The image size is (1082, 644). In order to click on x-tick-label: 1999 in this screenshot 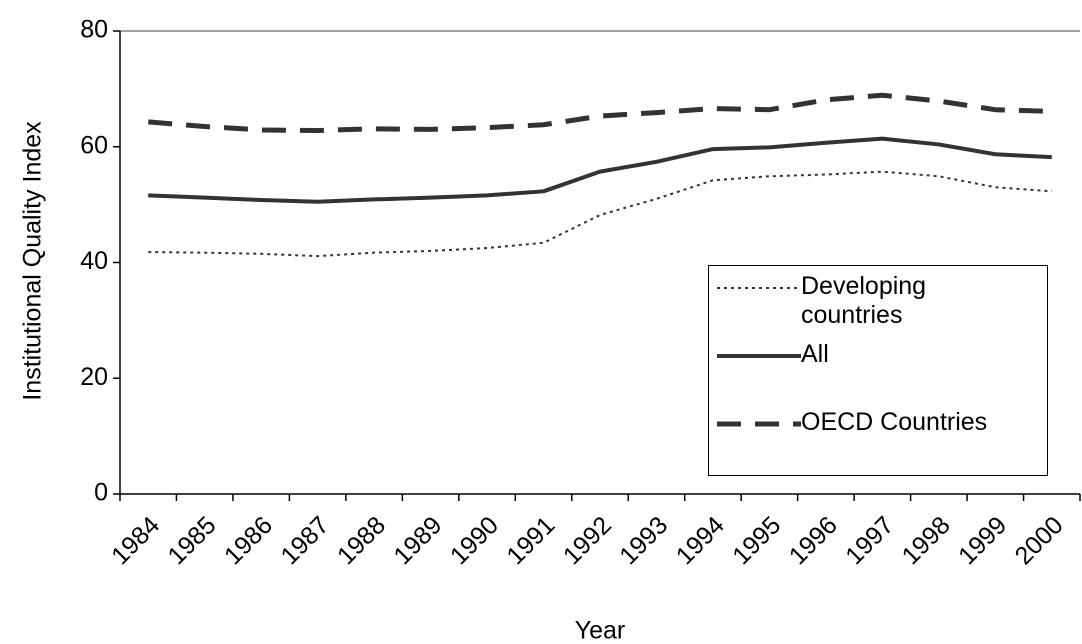, I will do `click(982, 540)`.